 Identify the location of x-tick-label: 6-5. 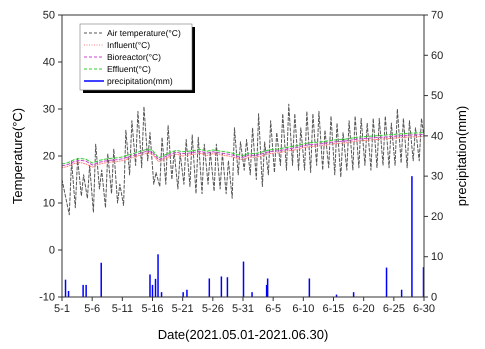
(273, 308).